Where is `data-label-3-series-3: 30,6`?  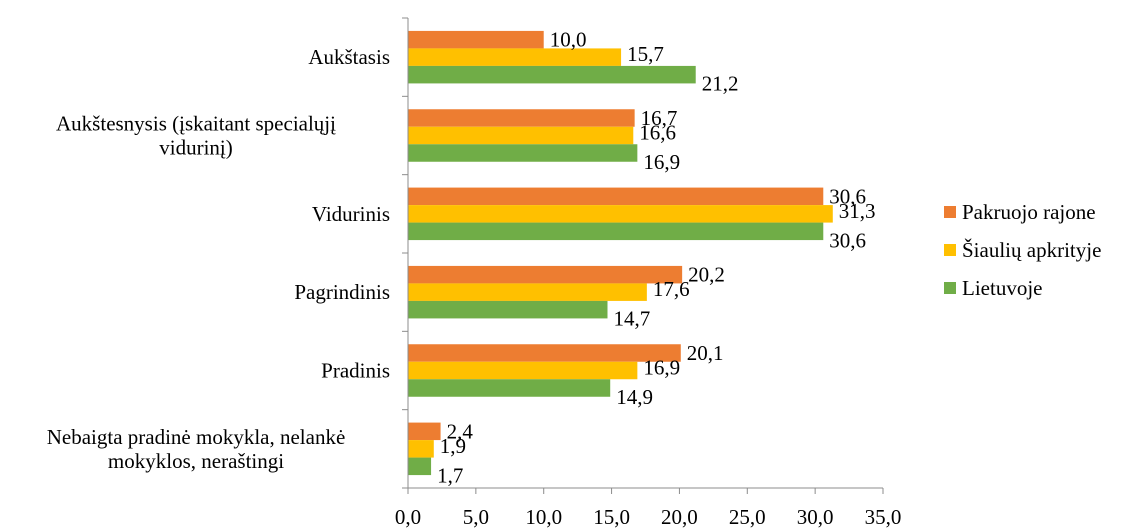
data-label-3-series-3: 30,6 is located at coordinates (847, 240).